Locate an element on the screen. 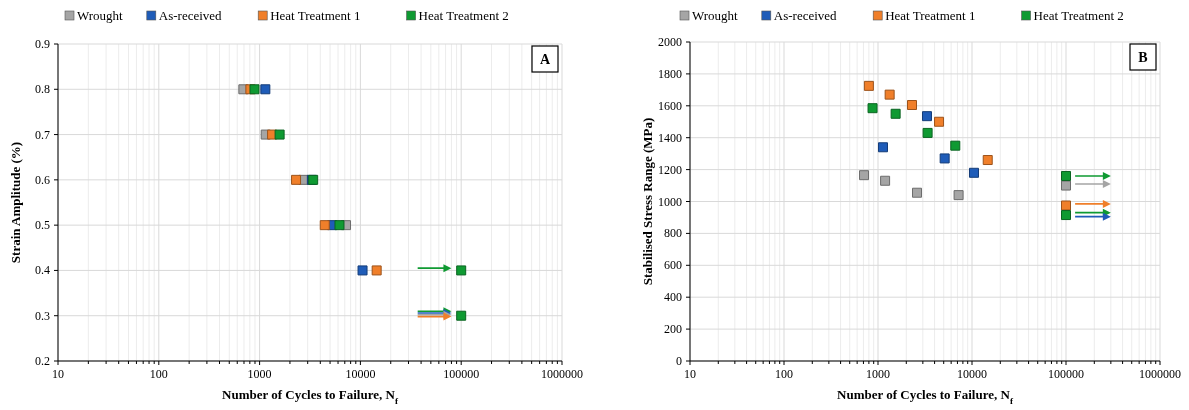 This screenshot has height=410, width=1189. y-tick-label: 0.9 is located at coordinates (42, 44).